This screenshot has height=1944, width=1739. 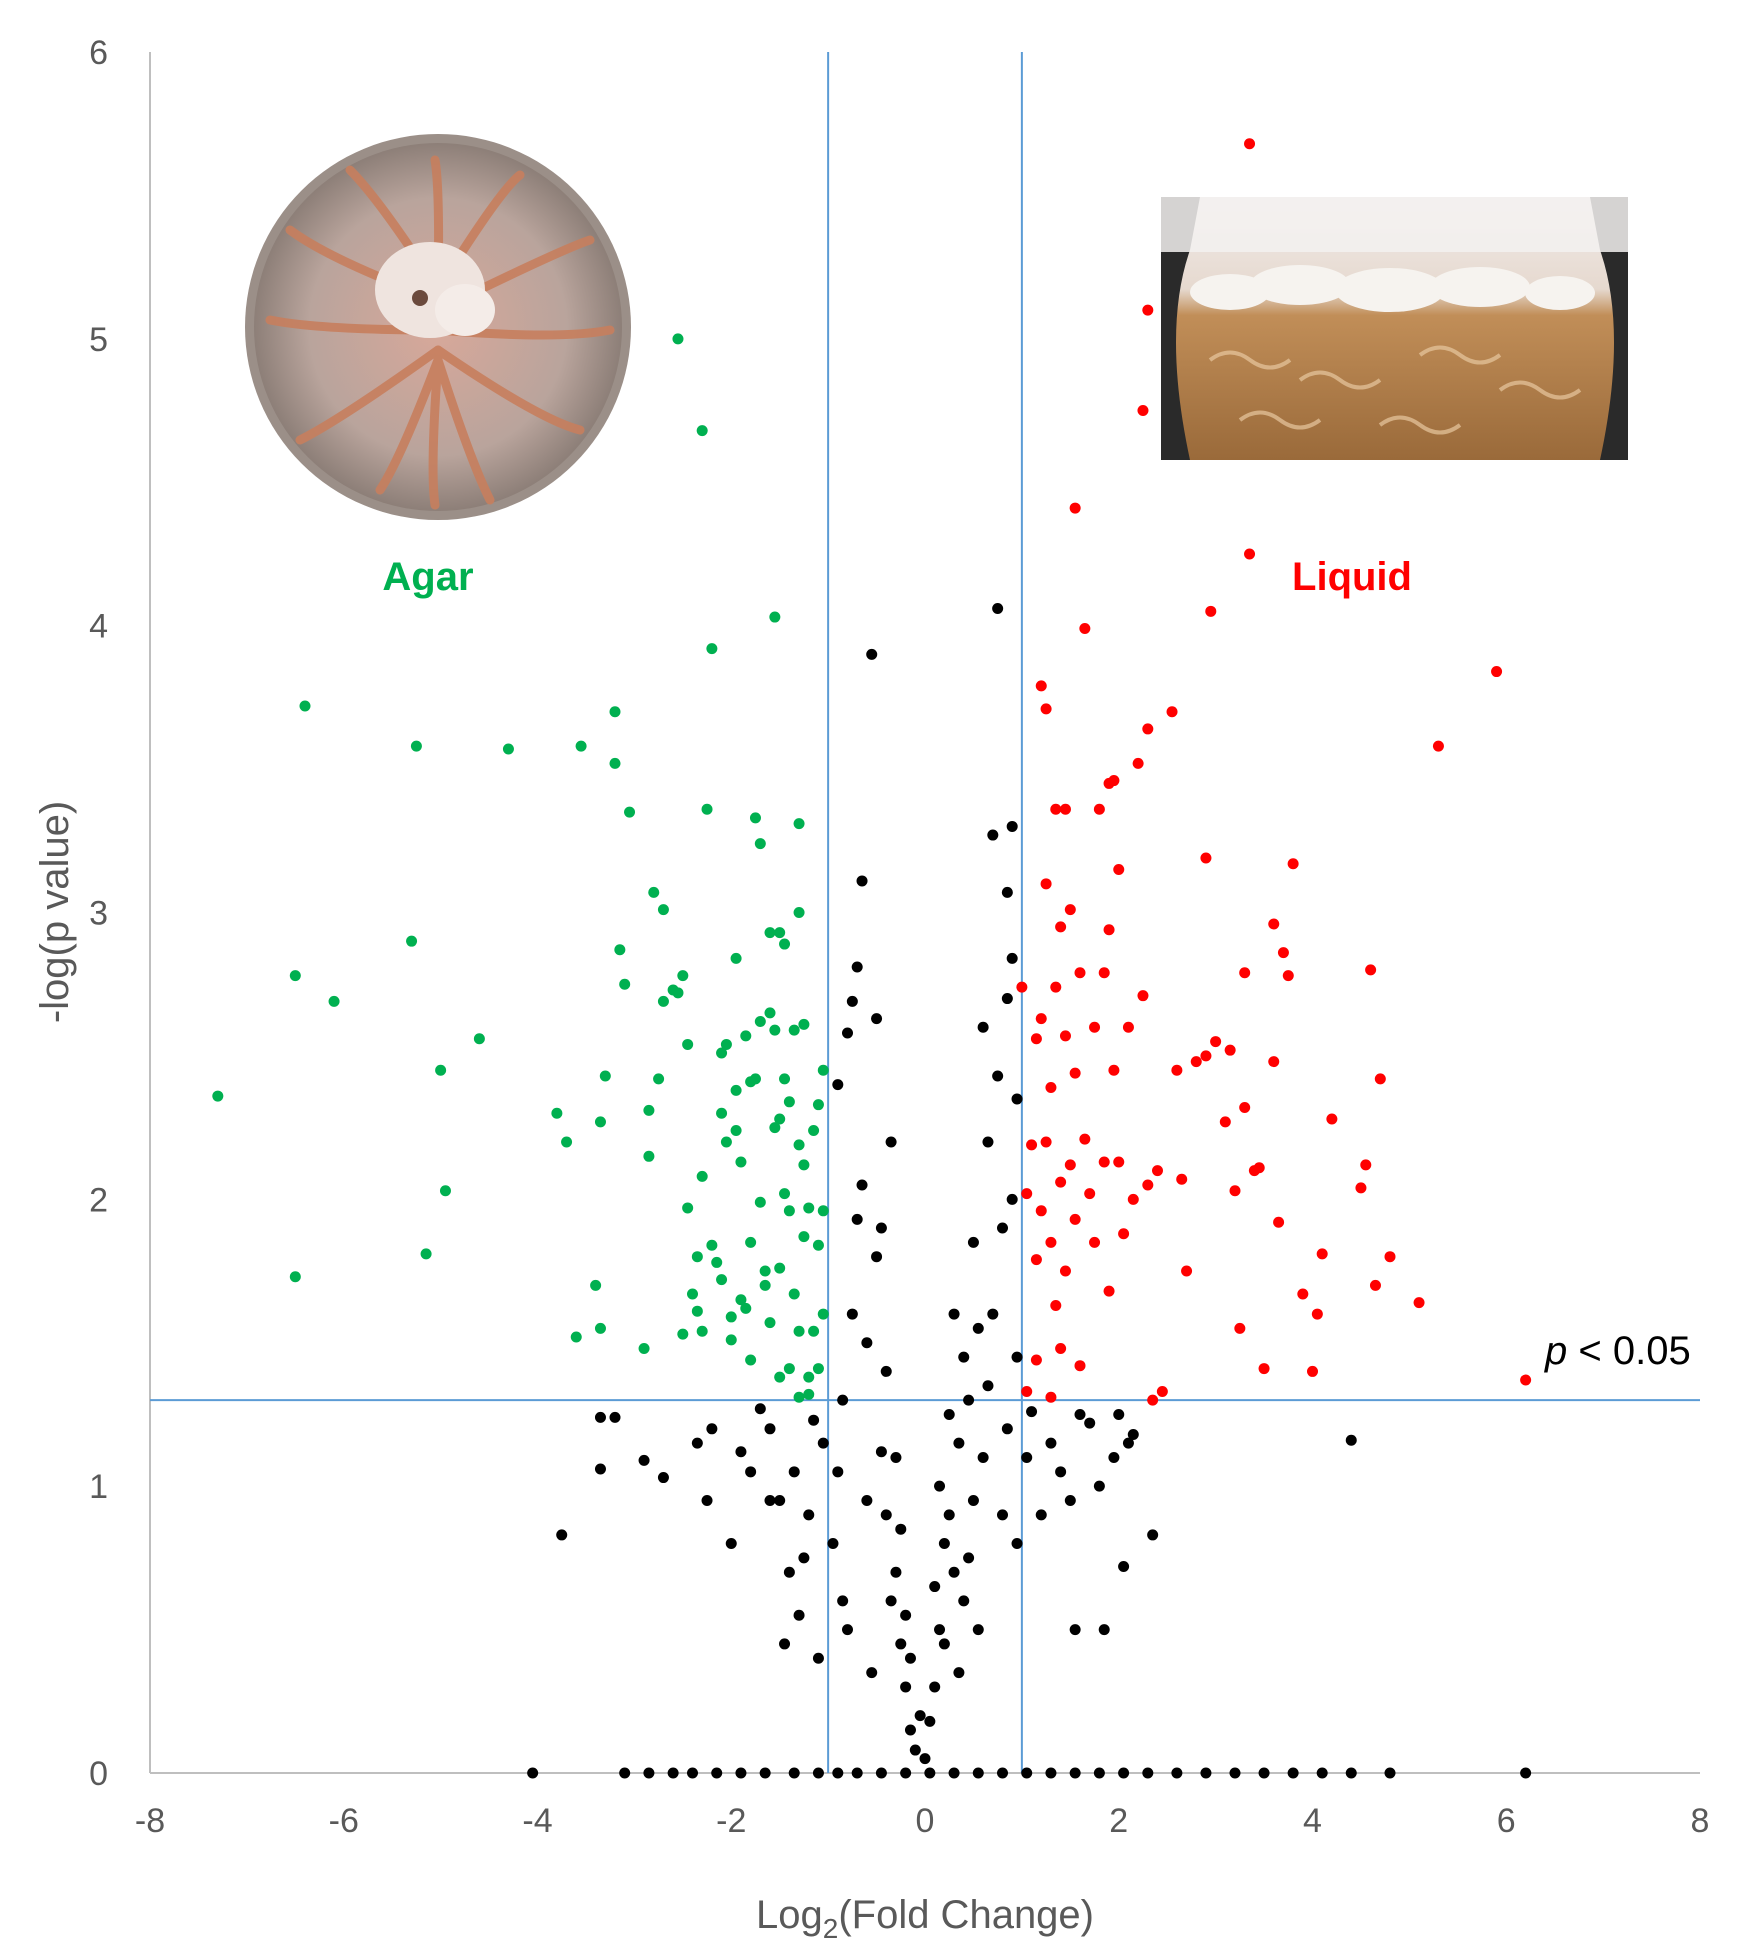 What do you see at coordinates (731, 1821) in the screenshot?
I see `x-tick-label: -2` at bounding box center [731, 1821].